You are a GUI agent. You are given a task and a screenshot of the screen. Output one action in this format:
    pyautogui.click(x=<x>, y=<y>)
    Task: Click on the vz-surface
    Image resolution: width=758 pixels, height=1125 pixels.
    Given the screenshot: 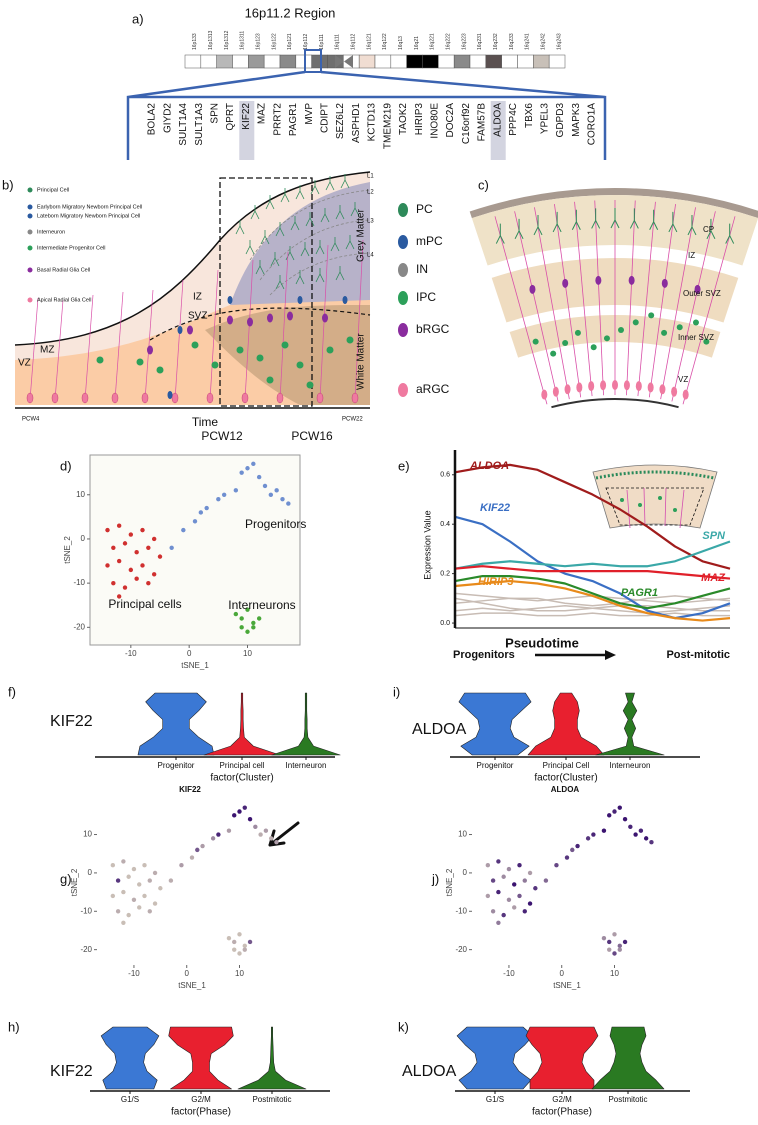 What is the action you would take?
    pyautogui.click(x=615, y=403)
    